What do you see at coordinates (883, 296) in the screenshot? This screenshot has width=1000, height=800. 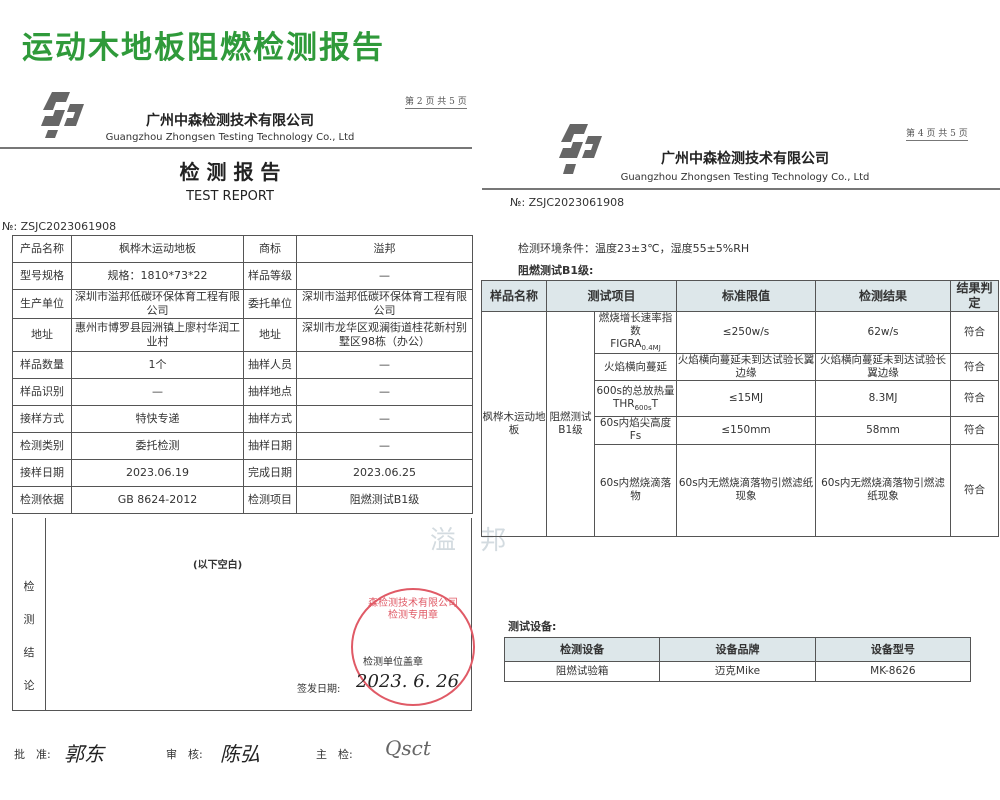 I see `column-header: 检测结果` at bounding box center [883, 296].